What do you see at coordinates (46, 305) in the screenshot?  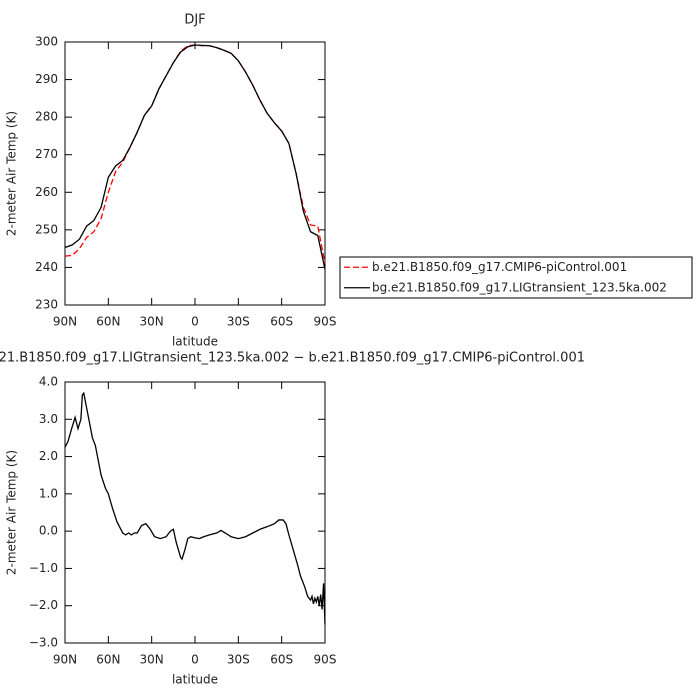 I see `y-tick-label: 230` at bounding box center [46, 305].